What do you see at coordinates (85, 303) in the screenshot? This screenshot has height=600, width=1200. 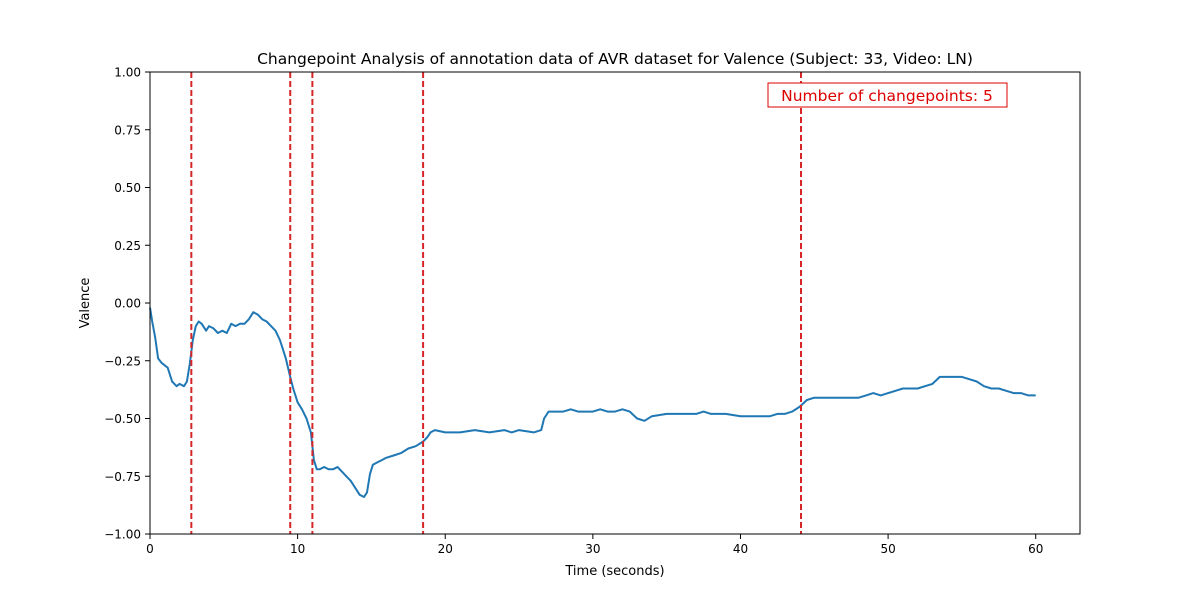 I see `y-axis-label: Valence` at bounding box center [85, 303].